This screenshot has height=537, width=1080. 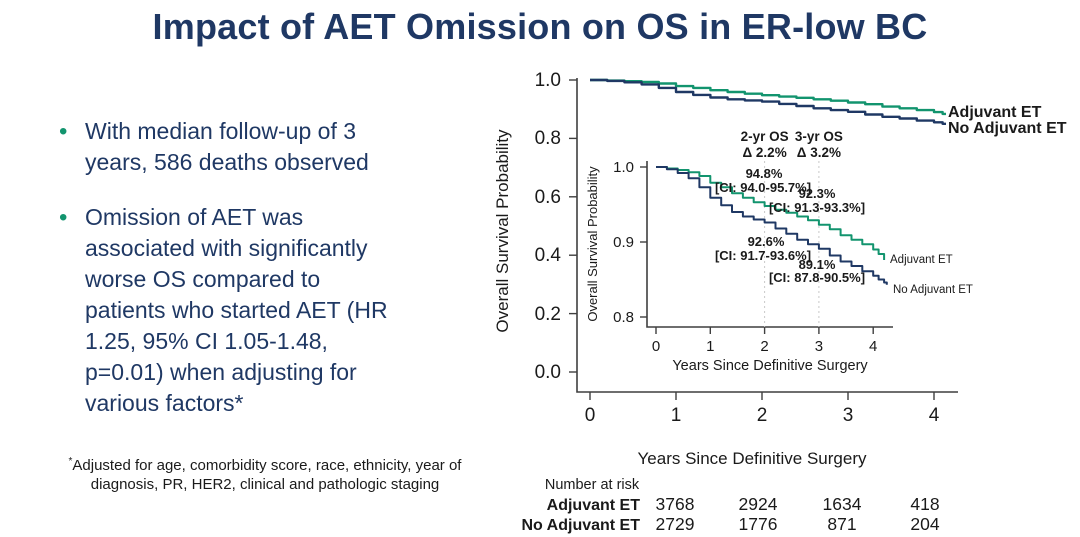 What do you see at coordinates (819, 152) in the screenshot?
I see `annotation-3yr-os-delta: Δ 3.2%` at bounding box center [819, 152].